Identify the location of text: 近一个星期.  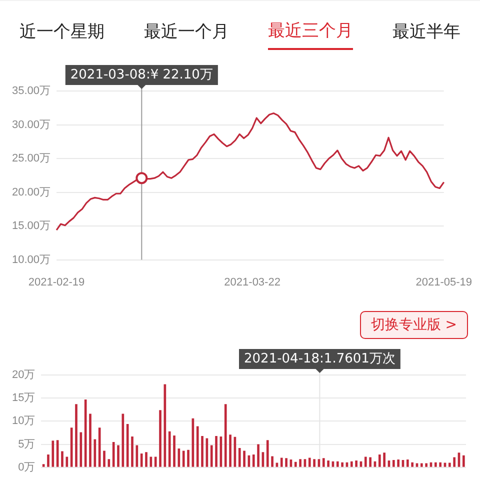
(62, 32).